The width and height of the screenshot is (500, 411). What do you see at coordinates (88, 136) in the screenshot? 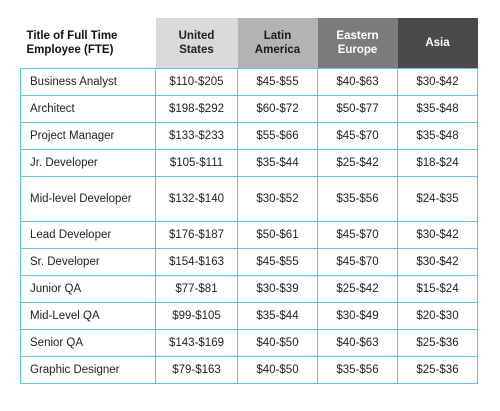
I see `role-title: Project Manager` at bounding box center [88, 136].